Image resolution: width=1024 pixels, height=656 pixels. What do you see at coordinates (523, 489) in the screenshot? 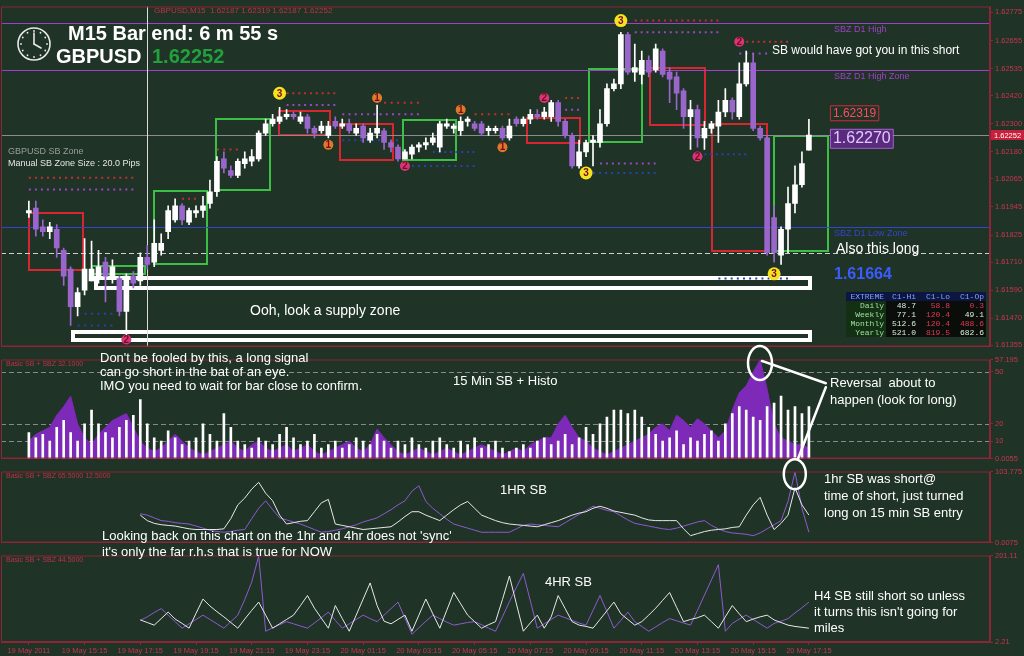
I see `annotation: 1HR SB` at bounding box center [523, 489].